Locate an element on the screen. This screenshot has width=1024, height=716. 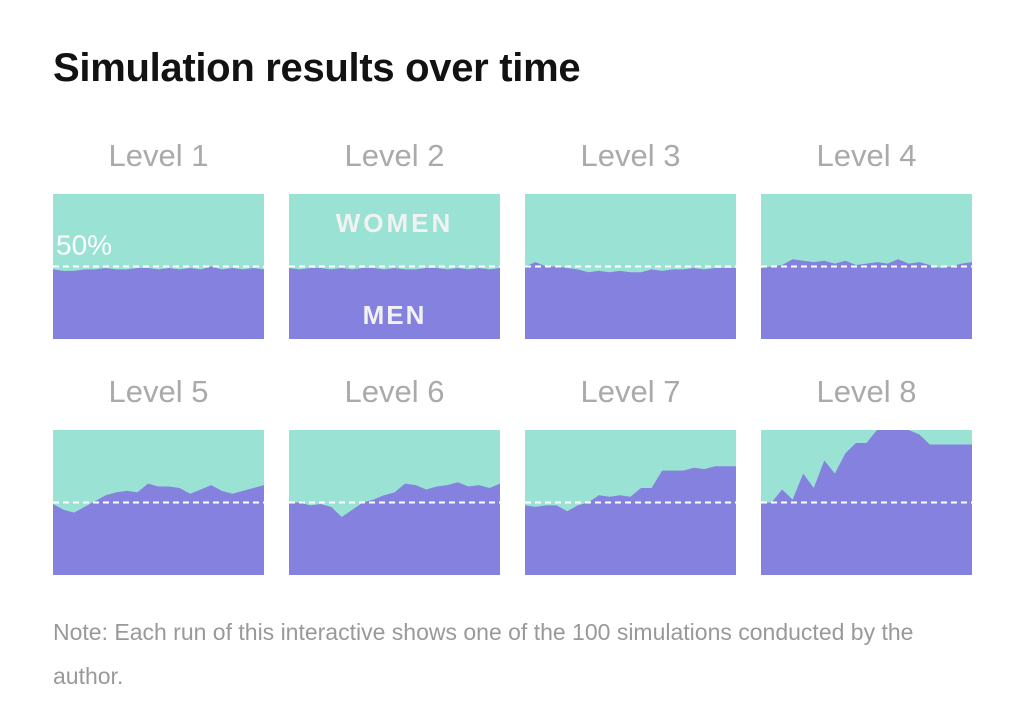
area-chart: WOMEN MEN is located at coordinates (394, 266).